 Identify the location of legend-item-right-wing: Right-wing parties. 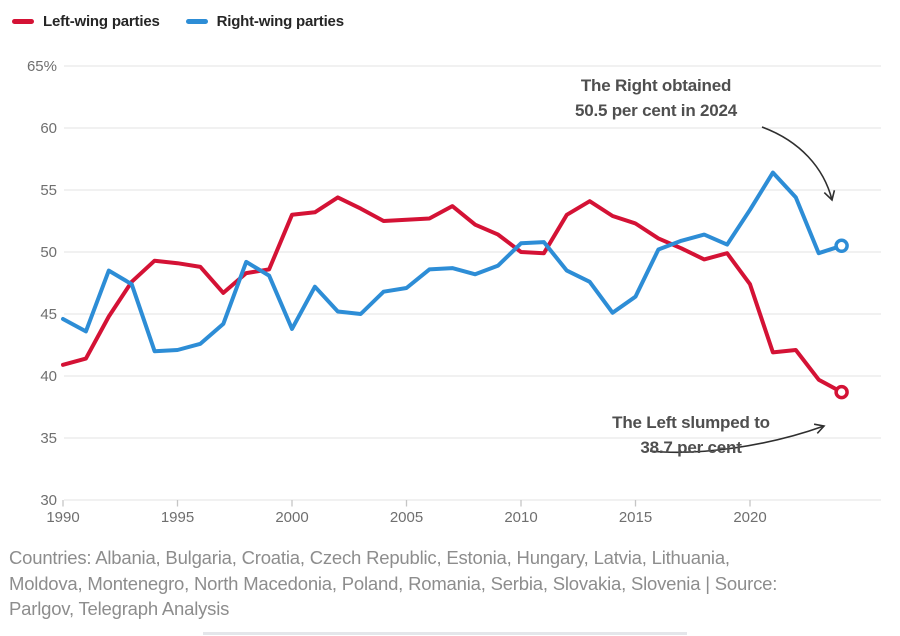
(264, 21).